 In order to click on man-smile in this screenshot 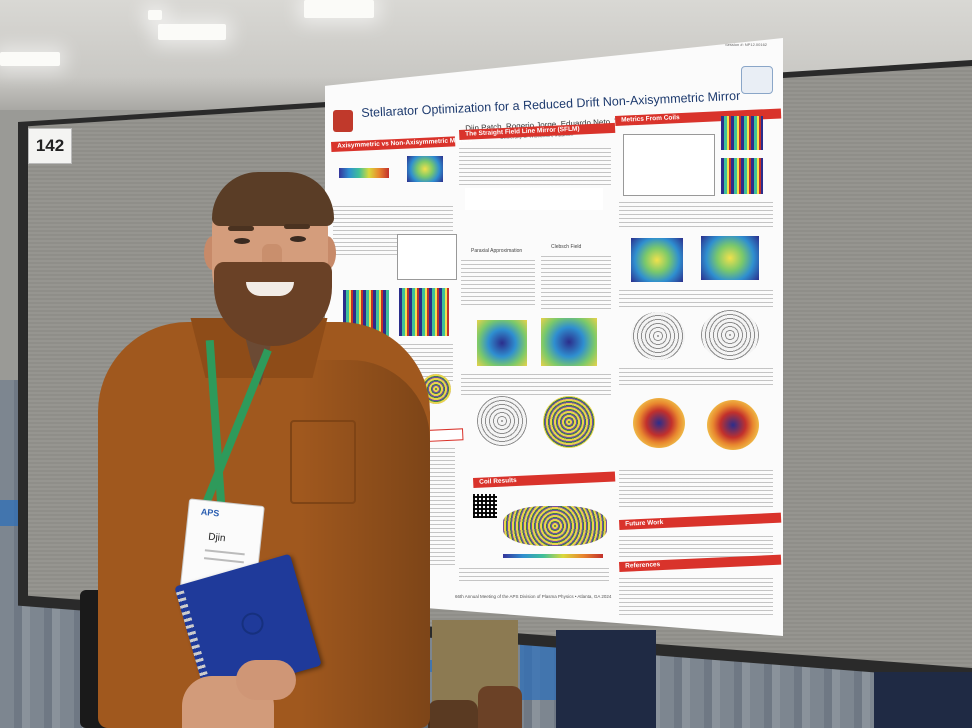, I will do `click(270, 289)`.